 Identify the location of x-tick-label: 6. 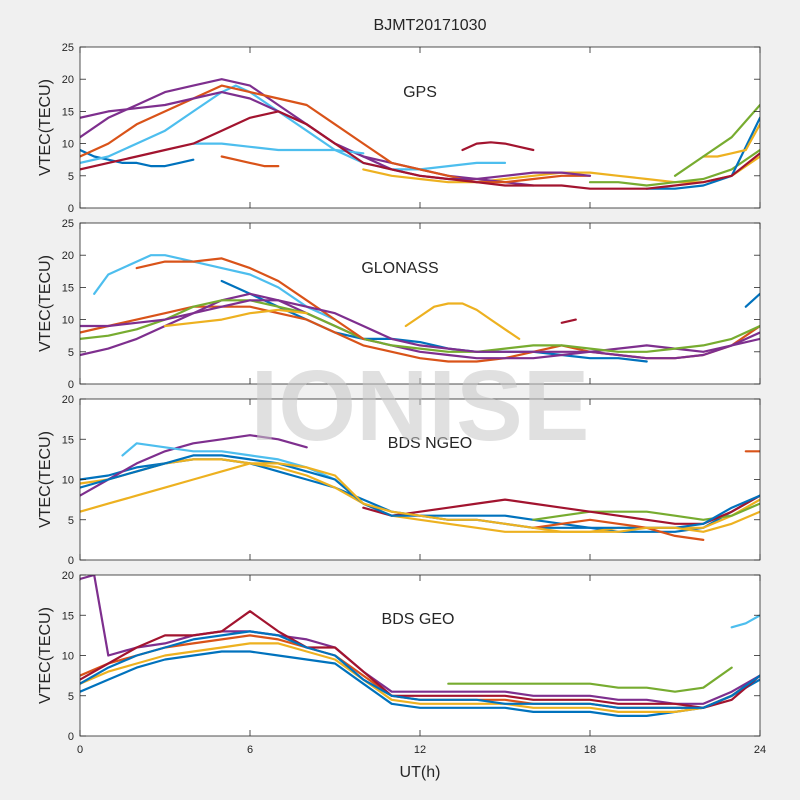
(250, 750).